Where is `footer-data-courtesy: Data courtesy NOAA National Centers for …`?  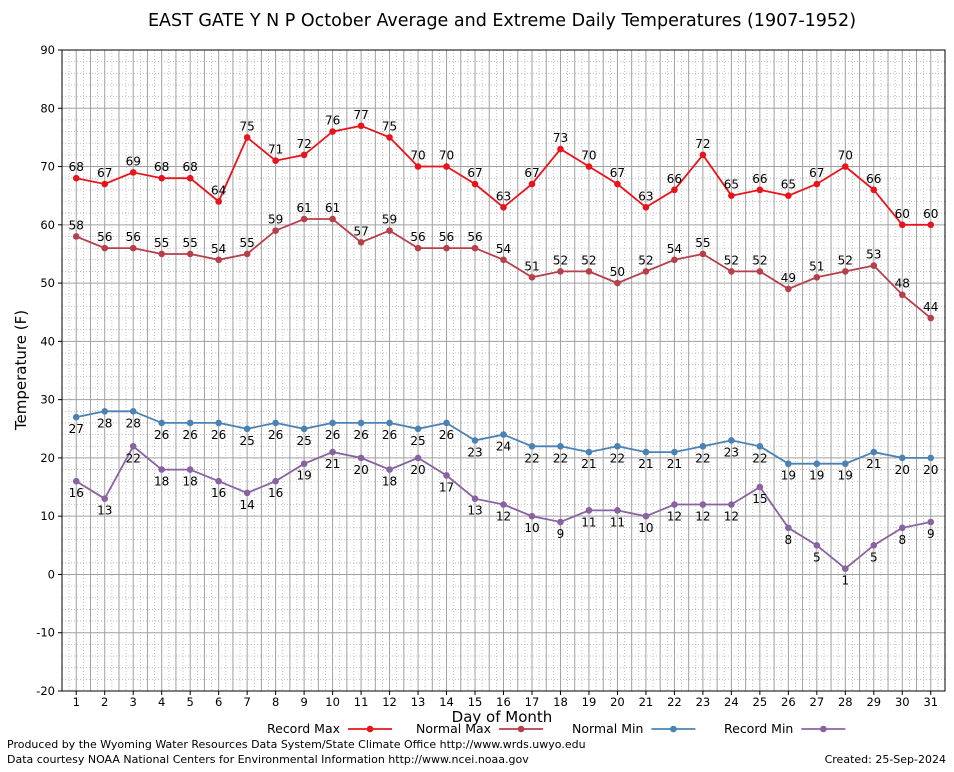 footer-data-courtesy: Data courtesy NOAA National Centers for … is located at coordinates (268, 759).